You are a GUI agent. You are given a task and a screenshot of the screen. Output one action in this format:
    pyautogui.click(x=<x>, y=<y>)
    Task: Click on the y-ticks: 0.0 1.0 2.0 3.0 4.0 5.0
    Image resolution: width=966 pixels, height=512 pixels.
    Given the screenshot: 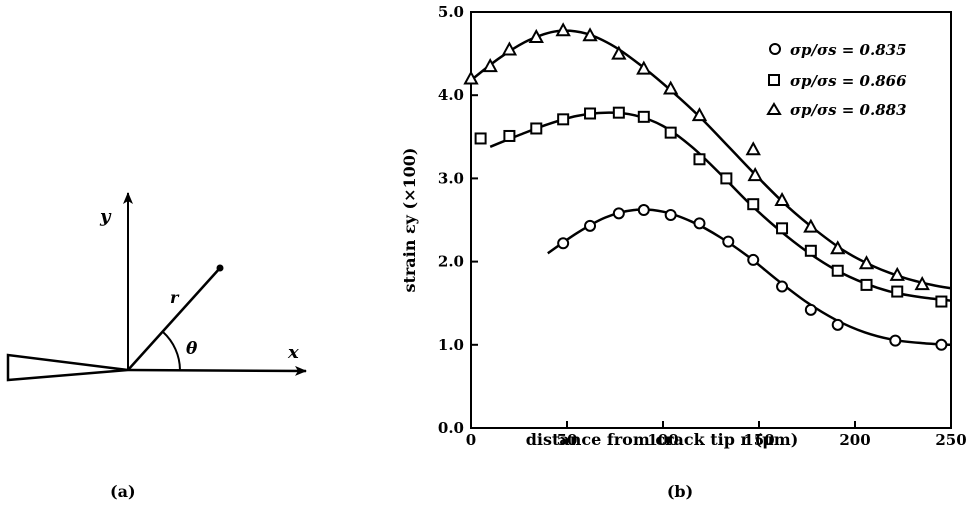 What is the action you would take?
    pyautogui.click(x=458, y=220)
    